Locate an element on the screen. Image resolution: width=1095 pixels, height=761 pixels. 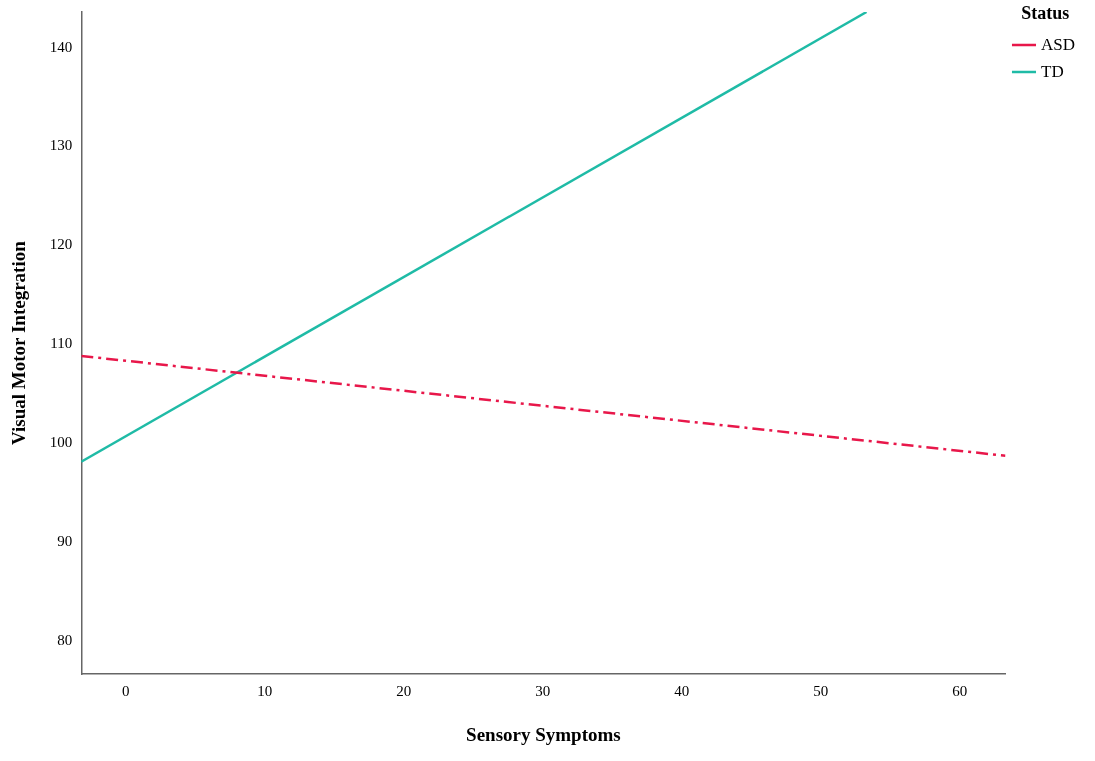
y-tick-label: 130 is located at coordinates (61, 145).